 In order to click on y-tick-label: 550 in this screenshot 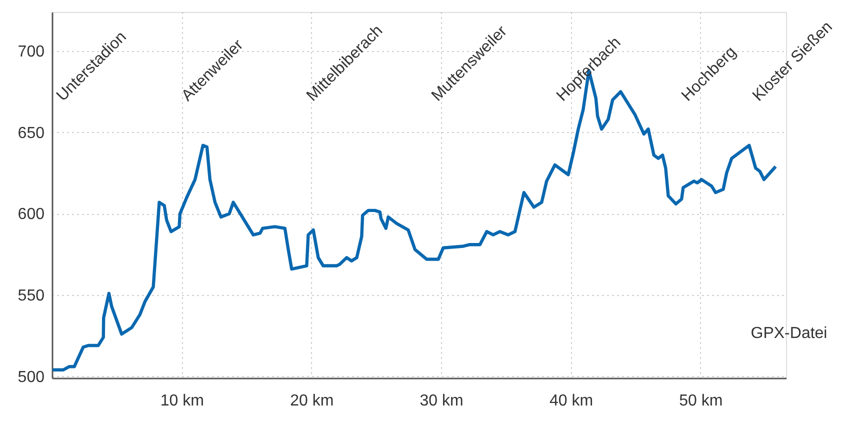, I will do `click(31, 296)`.